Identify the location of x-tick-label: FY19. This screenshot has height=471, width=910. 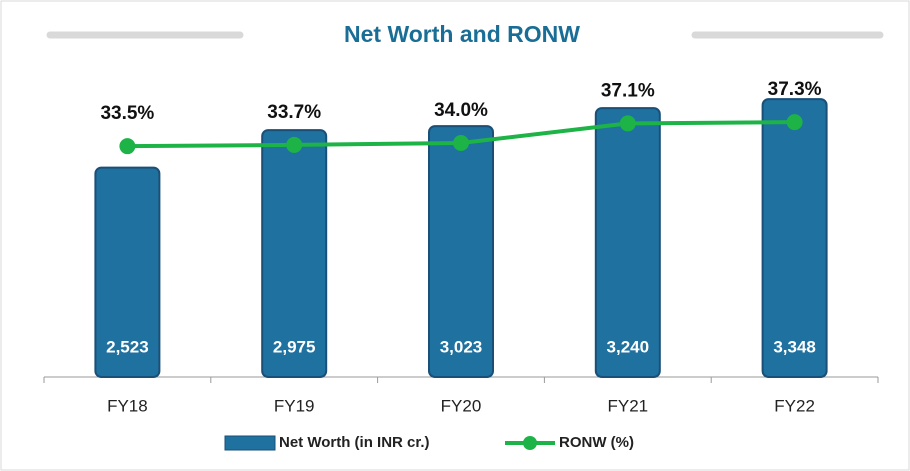
(294, 405).